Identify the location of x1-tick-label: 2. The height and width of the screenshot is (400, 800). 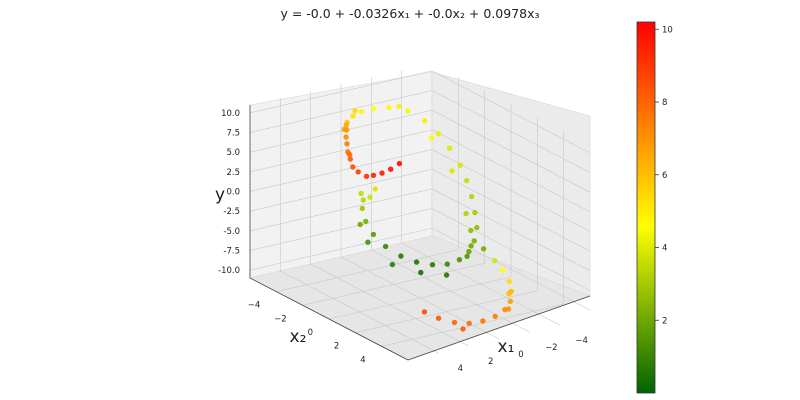
(490, 362).